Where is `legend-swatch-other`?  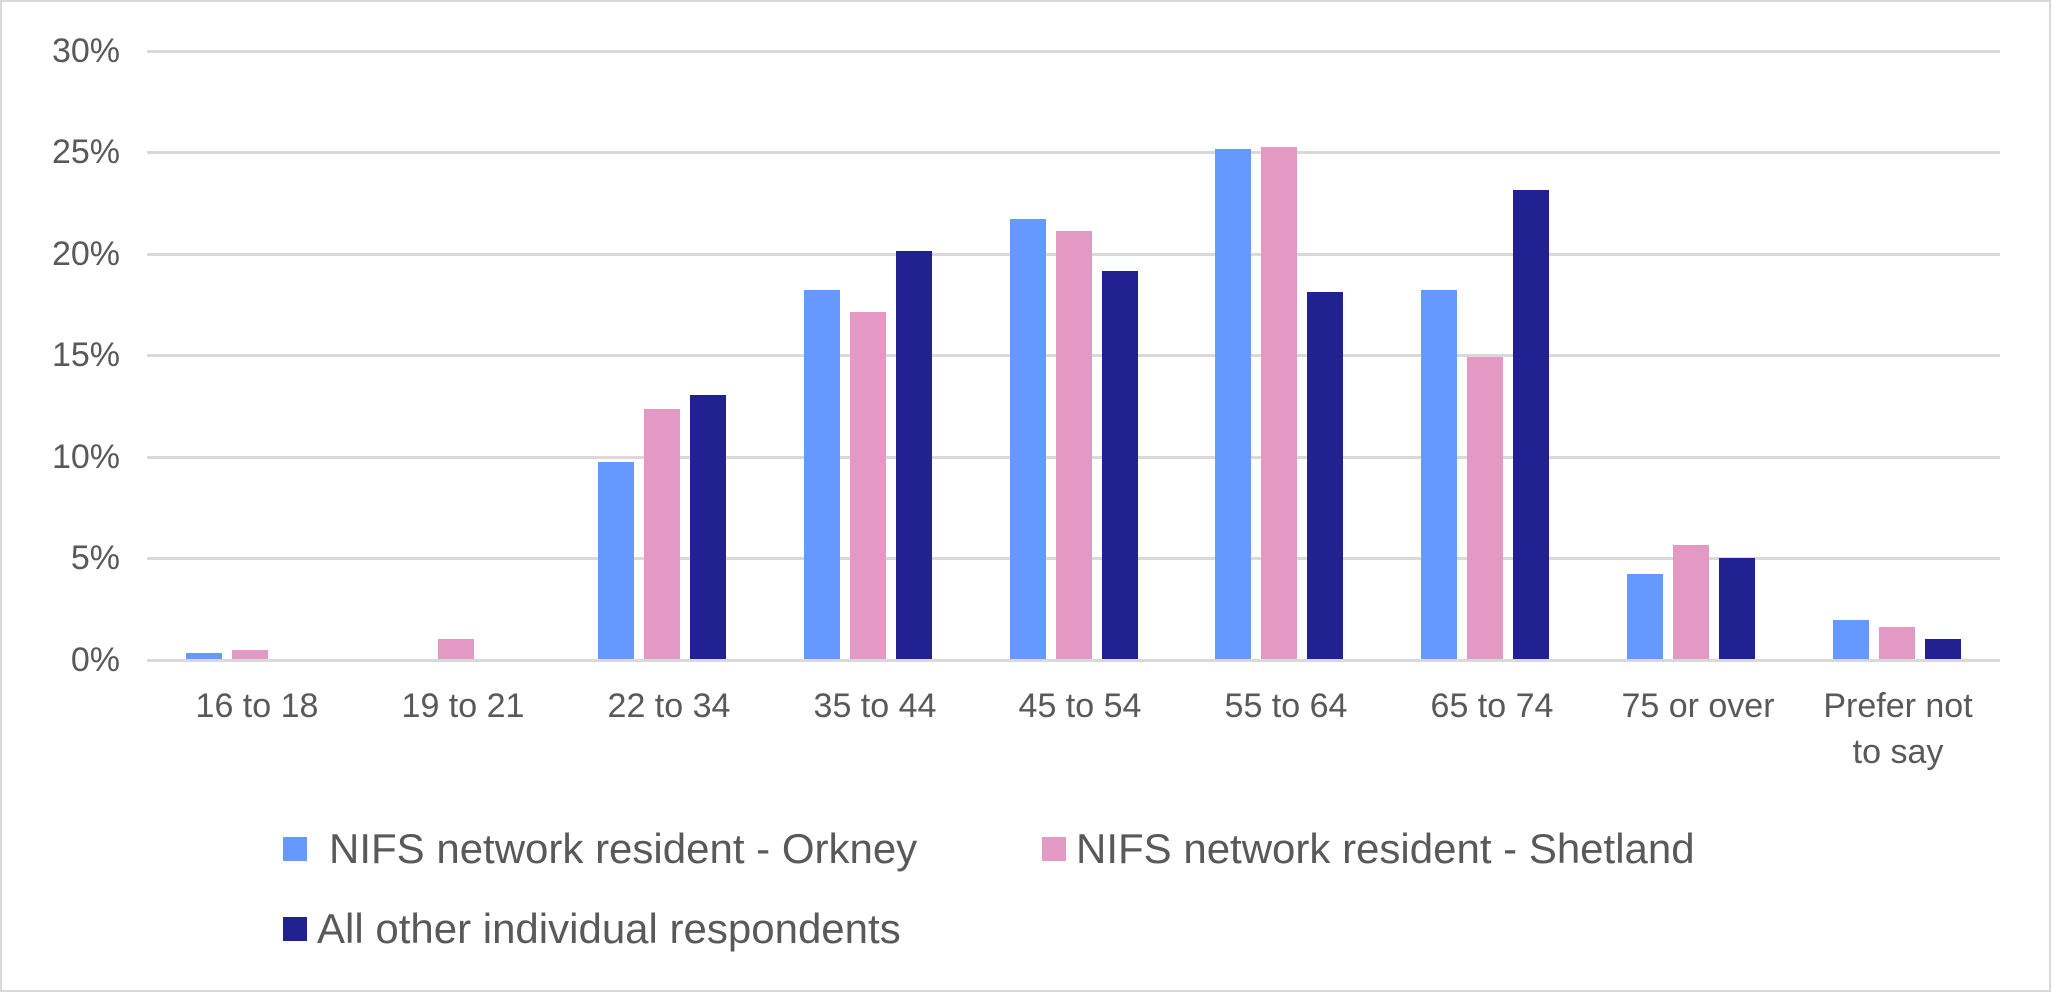
legend-swatch-other is located at coordinates (295, 929).